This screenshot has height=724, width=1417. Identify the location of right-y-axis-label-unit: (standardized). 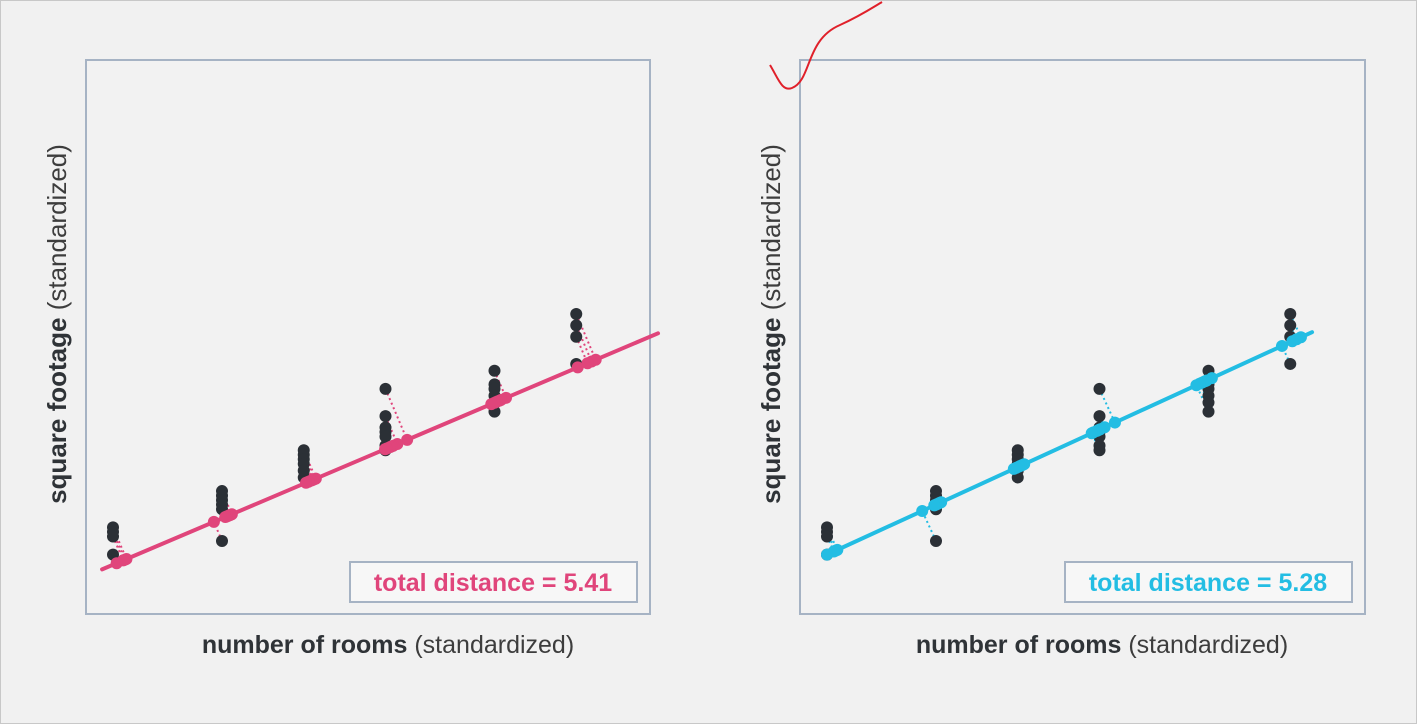
(771, 227).